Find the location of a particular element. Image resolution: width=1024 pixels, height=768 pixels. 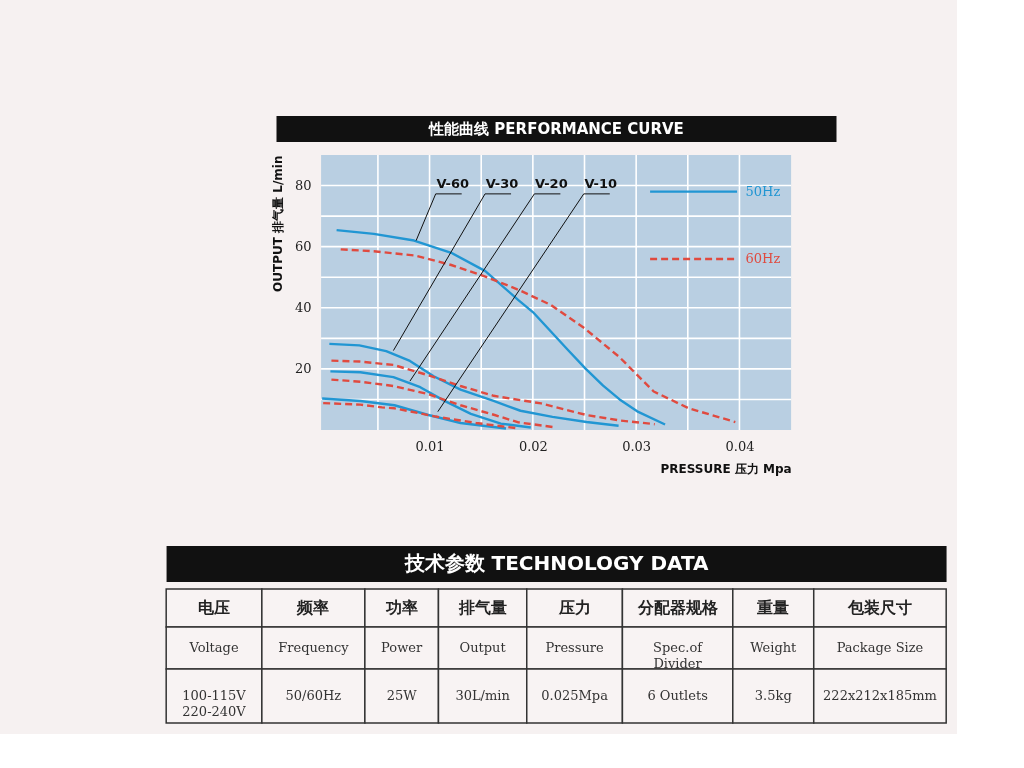

text: 50/60Hz is located at coordinates (313, 695).